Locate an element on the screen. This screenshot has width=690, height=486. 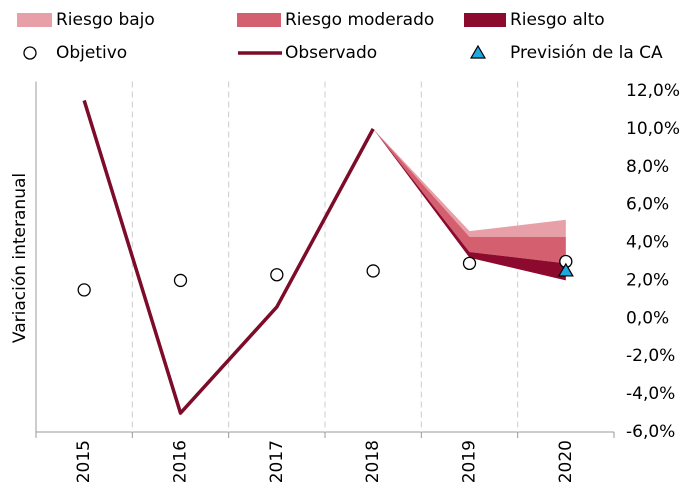
legend-label: Riesgo bajo is located at coordinates (105, 20).